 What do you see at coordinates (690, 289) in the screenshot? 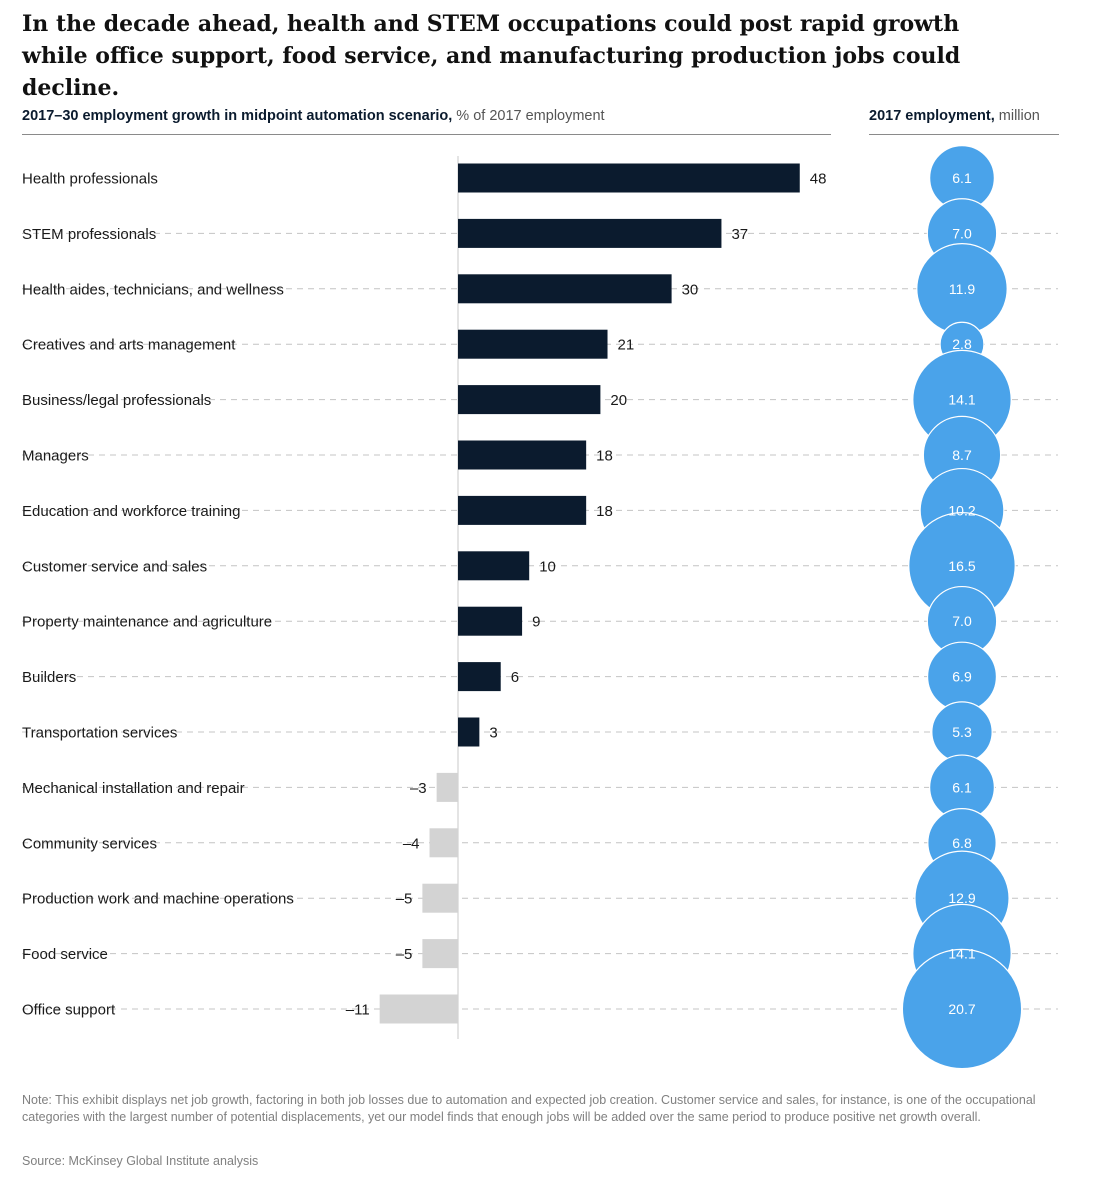
I see `growth-value-label: 30` at bounding box center [690, 289].